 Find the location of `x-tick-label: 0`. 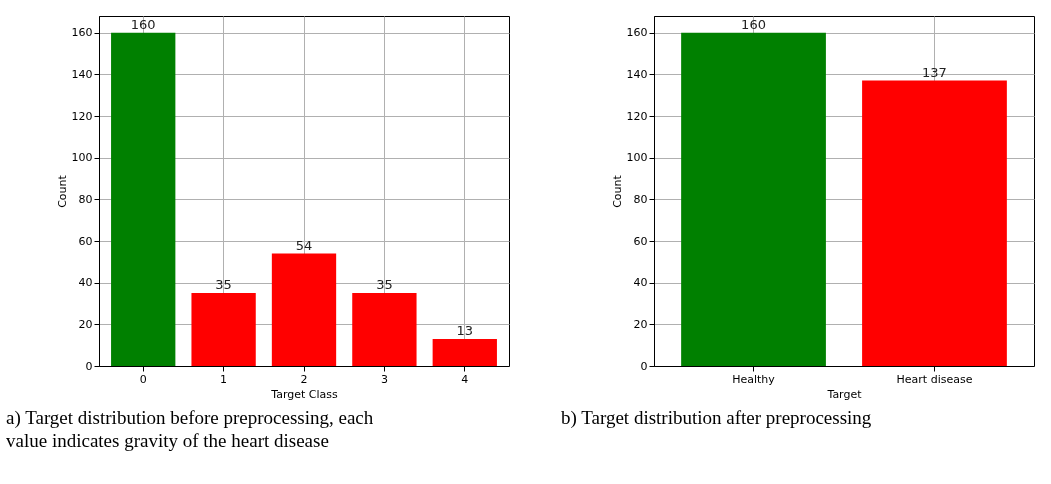

x-tick-label: 0 is located at coordinates (143, 379).